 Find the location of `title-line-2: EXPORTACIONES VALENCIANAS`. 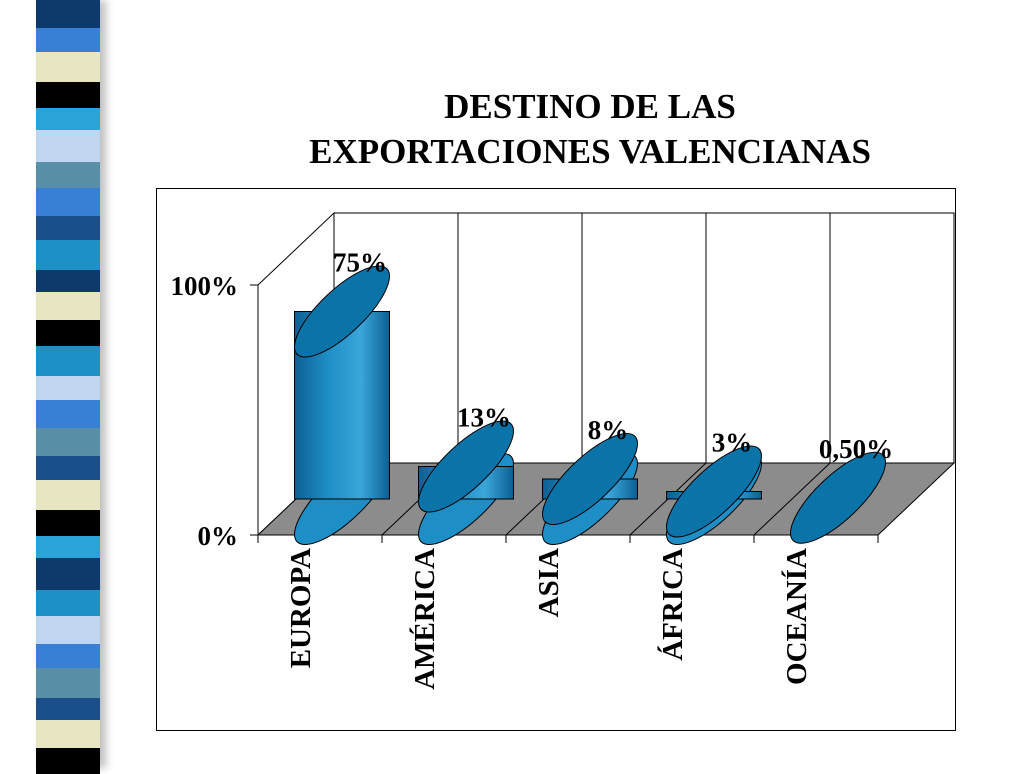

title-line-2: EXPORTACIONES VALENCIANAS is located at coordinates (590, 151).